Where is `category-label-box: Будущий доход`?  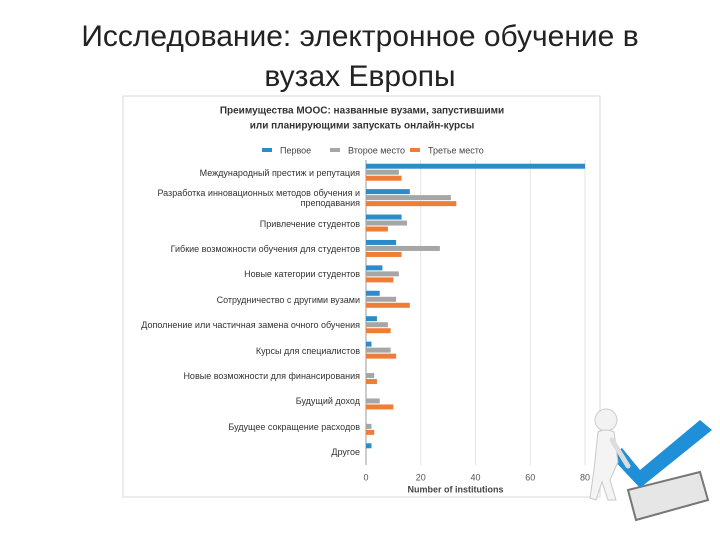 category-label-box: Будущий доход is located at coordinates (327, 401).